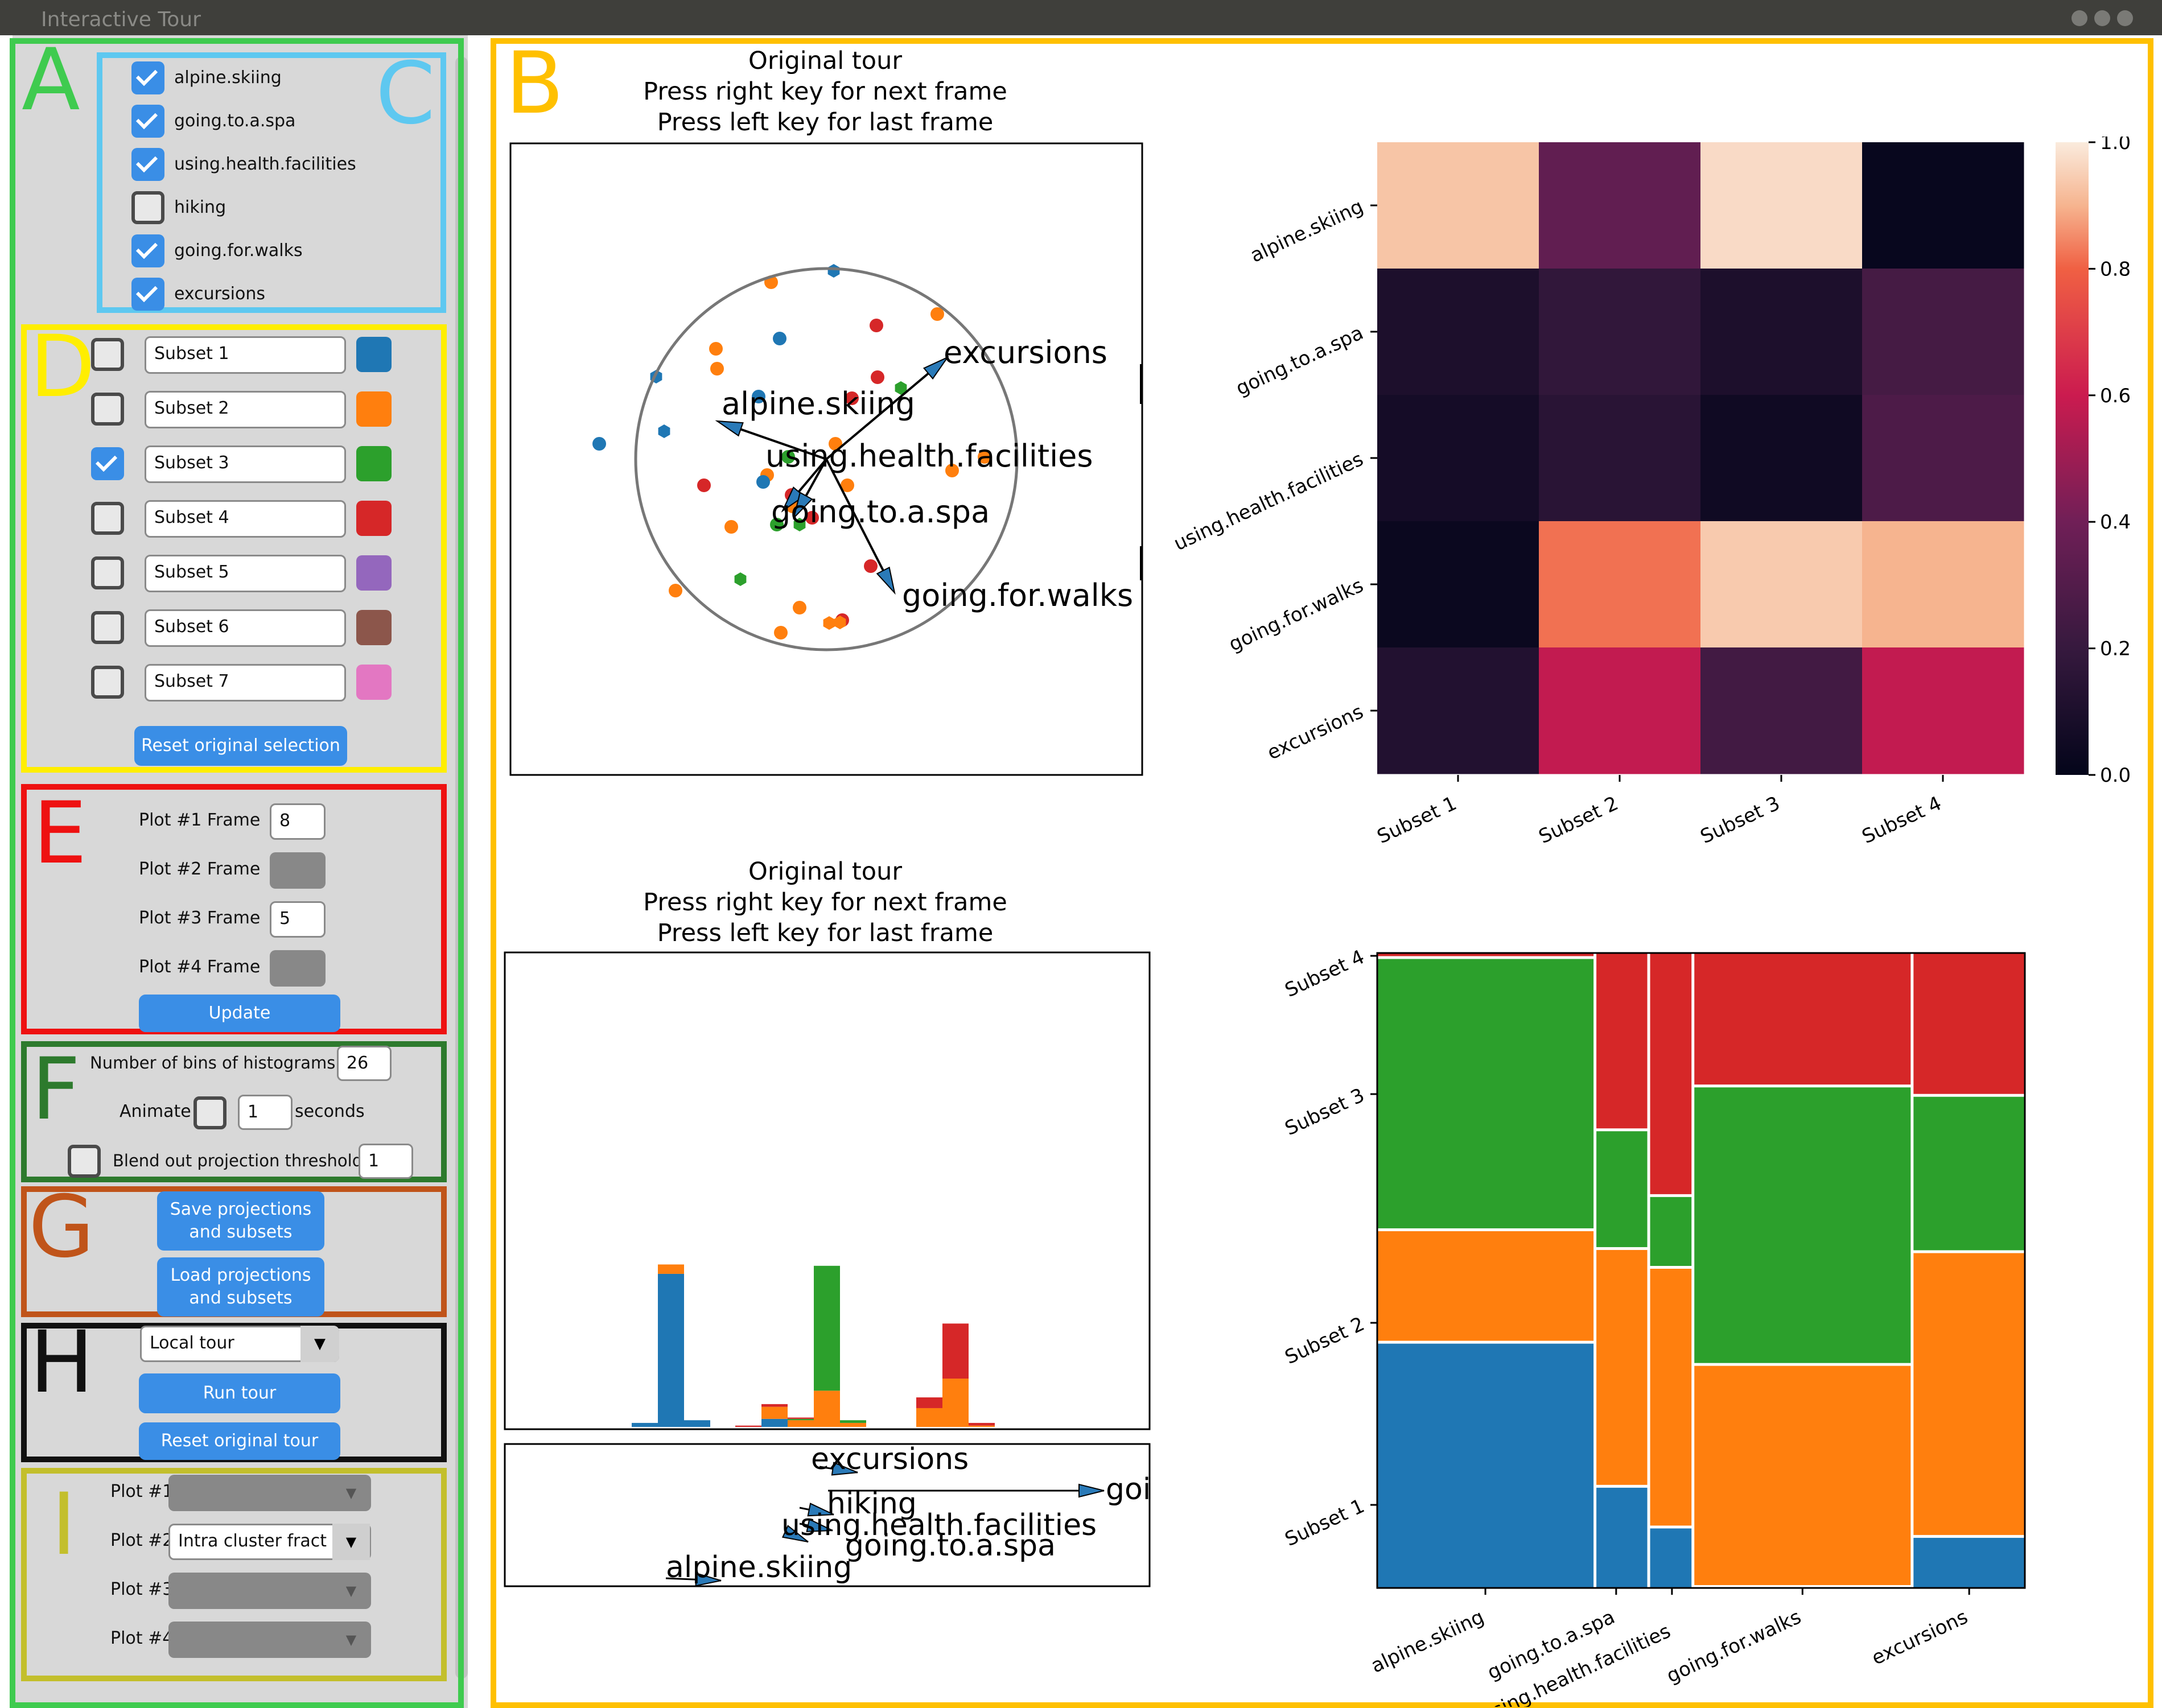 This screenshot has height=1708, width=2162. I want to click on mosaic-y-label: Subset 1, so click(1325, 1523).